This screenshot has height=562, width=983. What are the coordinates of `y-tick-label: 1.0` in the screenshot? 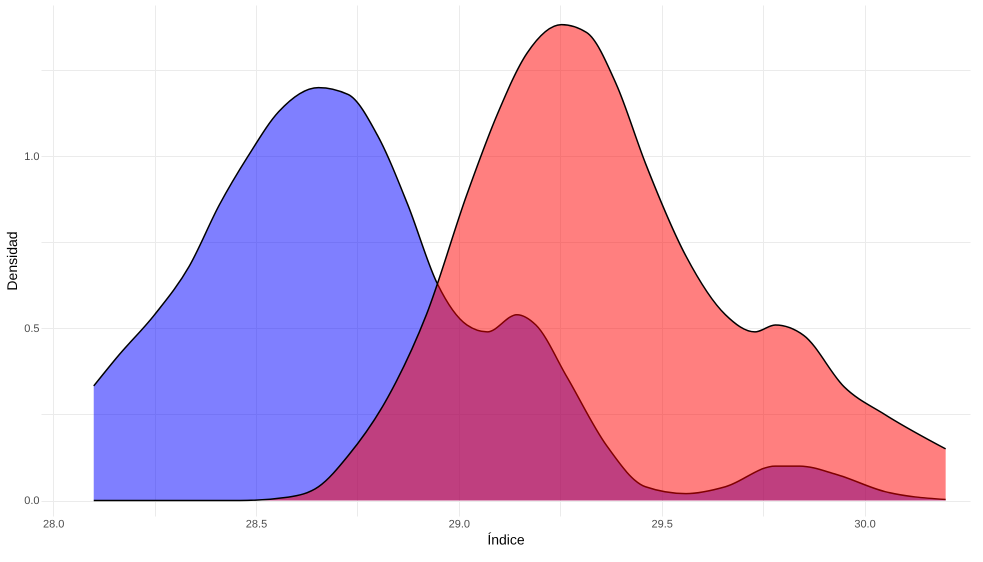 It's located at (32, 156).